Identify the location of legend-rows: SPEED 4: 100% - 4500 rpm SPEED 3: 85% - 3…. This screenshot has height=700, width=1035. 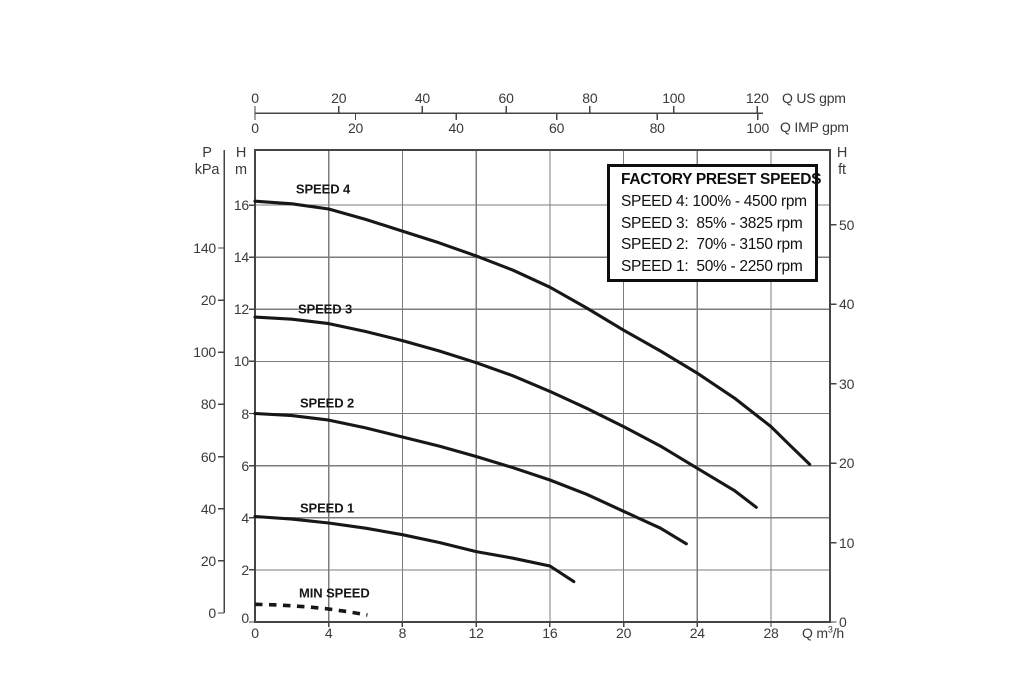
(715, 234).